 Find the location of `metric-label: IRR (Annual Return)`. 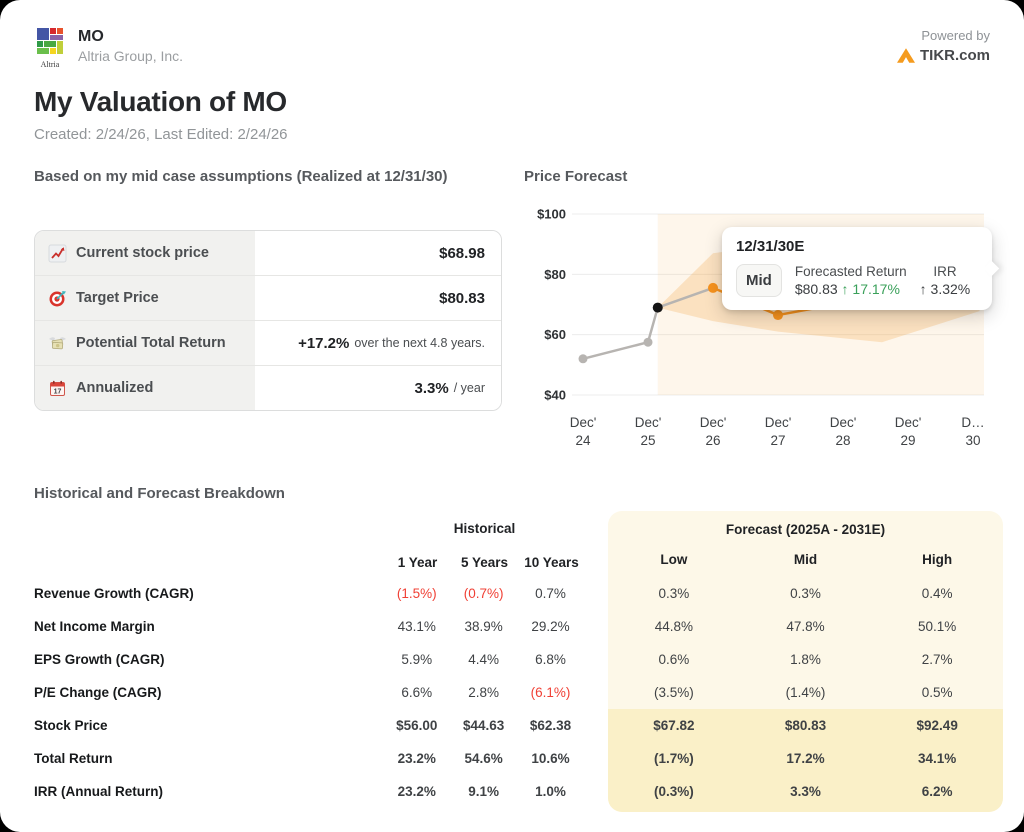

metric-label: IRR (Annual Return) is located at coordinates (98, 791).